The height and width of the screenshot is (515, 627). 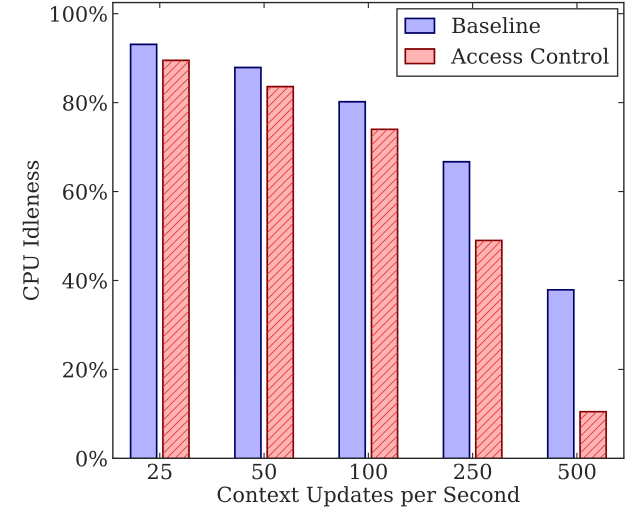 I want to click on y-tick-label: 100%, so click(x=78, y=14).